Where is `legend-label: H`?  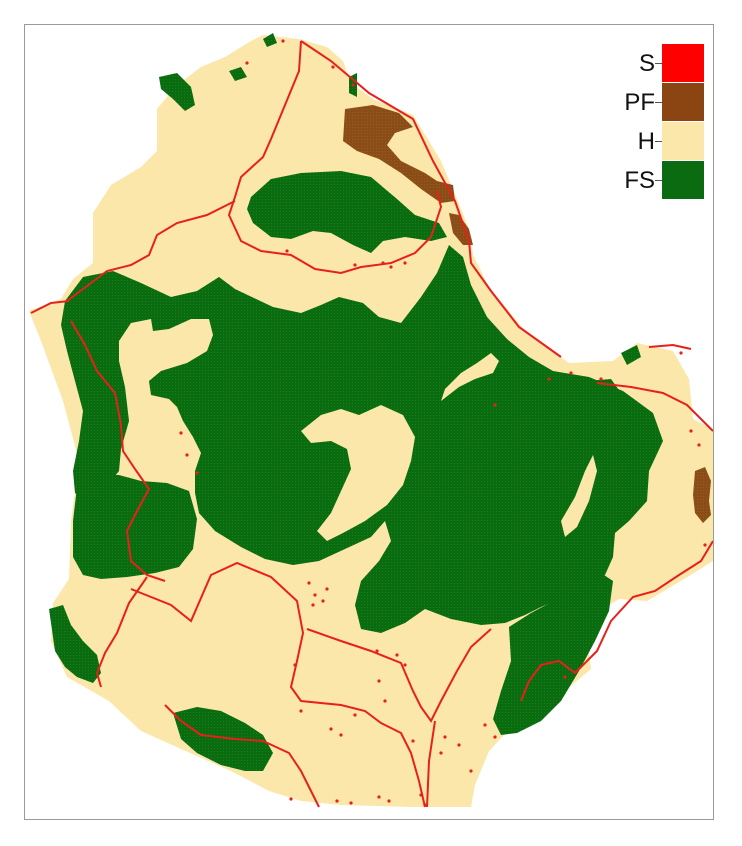
legend-label: H is located at coordinates (646, 141).